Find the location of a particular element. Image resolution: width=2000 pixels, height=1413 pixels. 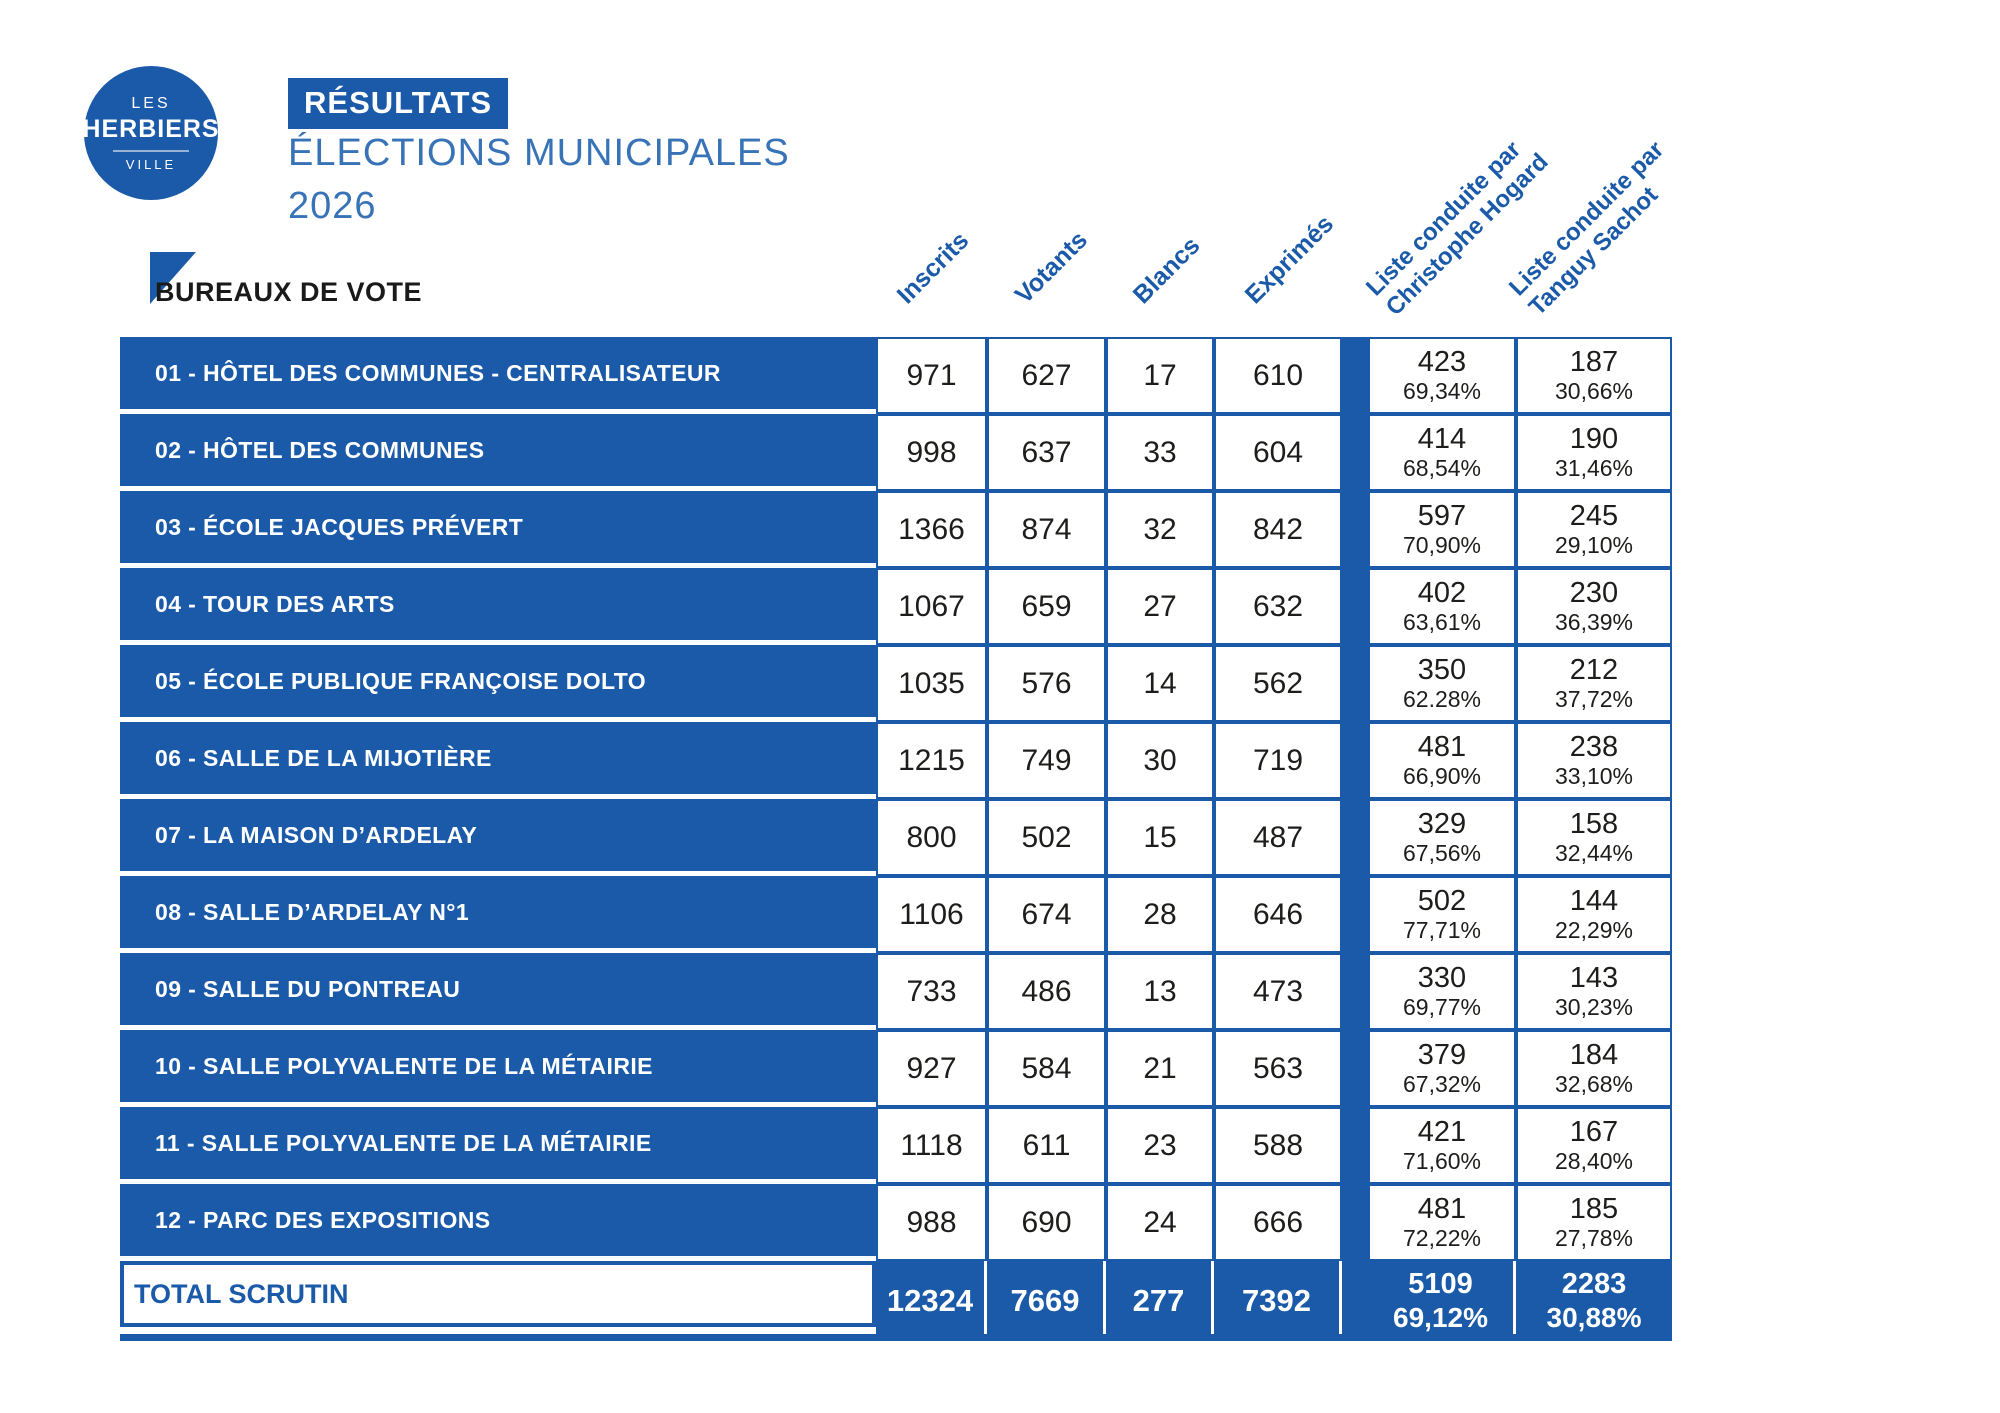

hogard-cell: 350 62.28% is located at coordinates (1442, 683).